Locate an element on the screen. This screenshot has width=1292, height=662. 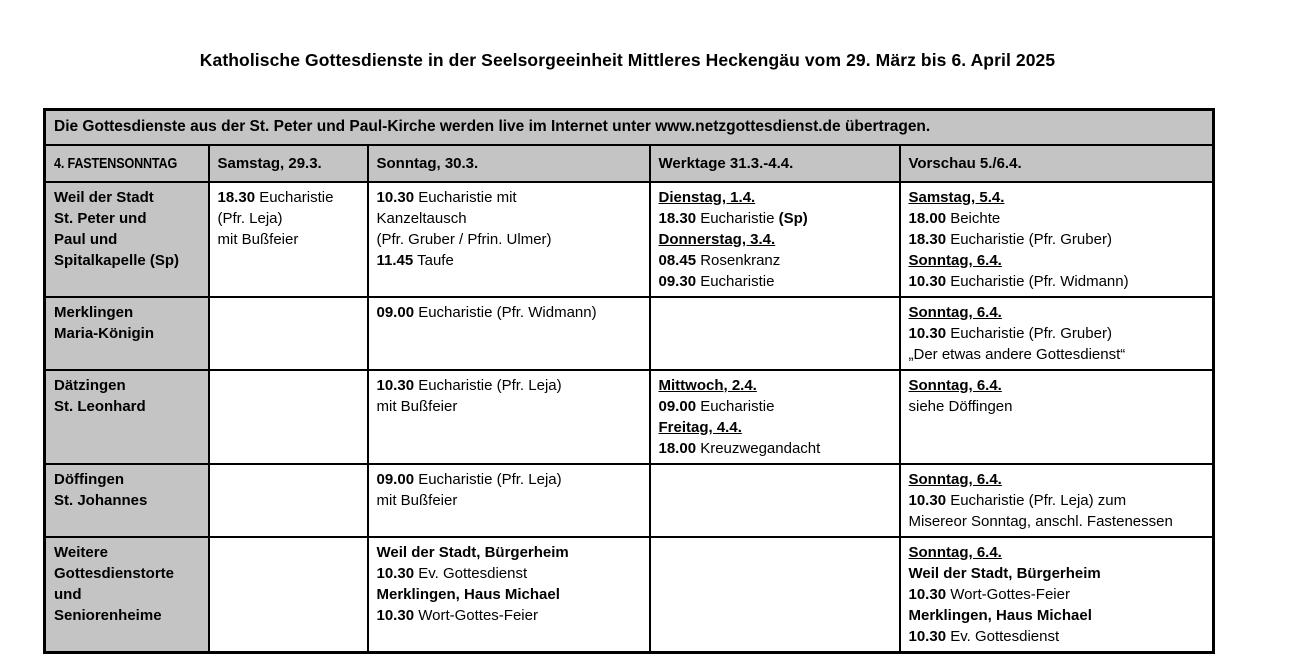
schedule-line: Dienstag, 1.4. is located at coordinates (707, 197).